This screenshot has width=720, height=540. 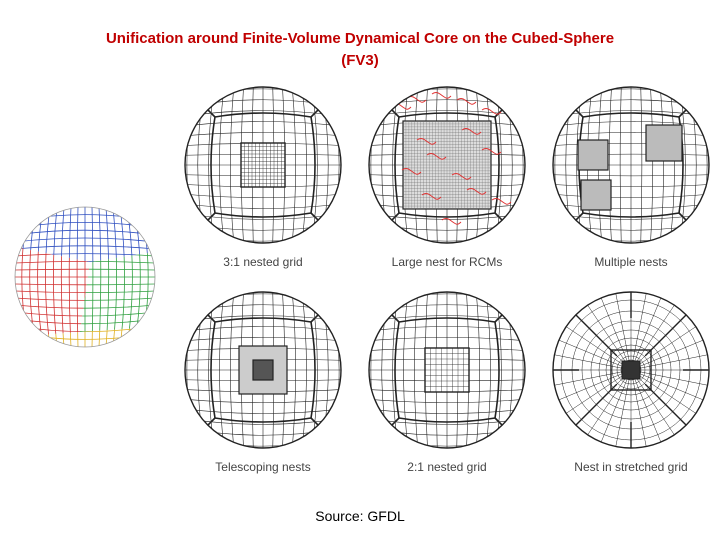 What do you see at coordinates (263, 262) in the screenshot?
I see `caption-3-1-nested-grid: 3:1 nested grid` at bounding box center [263, 262].